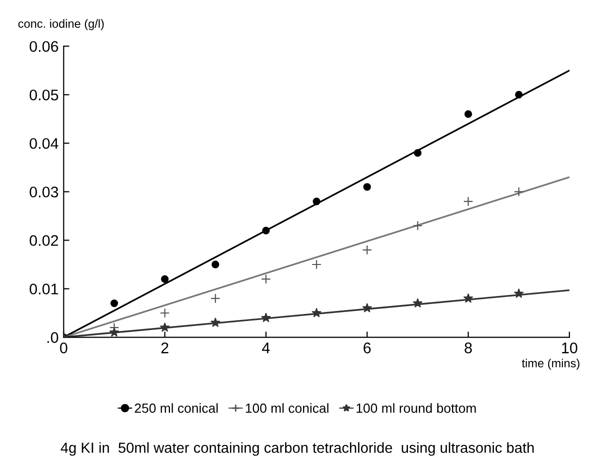 Image resolution: width=595 pixels, height=462 pixels. What do you see at coordinates (297, 449) in the screenshot?
I see `text: 4g KI in 50ml water containing carbon tetrachloride using ultrasonic bath` at bounding box center [297, 449].